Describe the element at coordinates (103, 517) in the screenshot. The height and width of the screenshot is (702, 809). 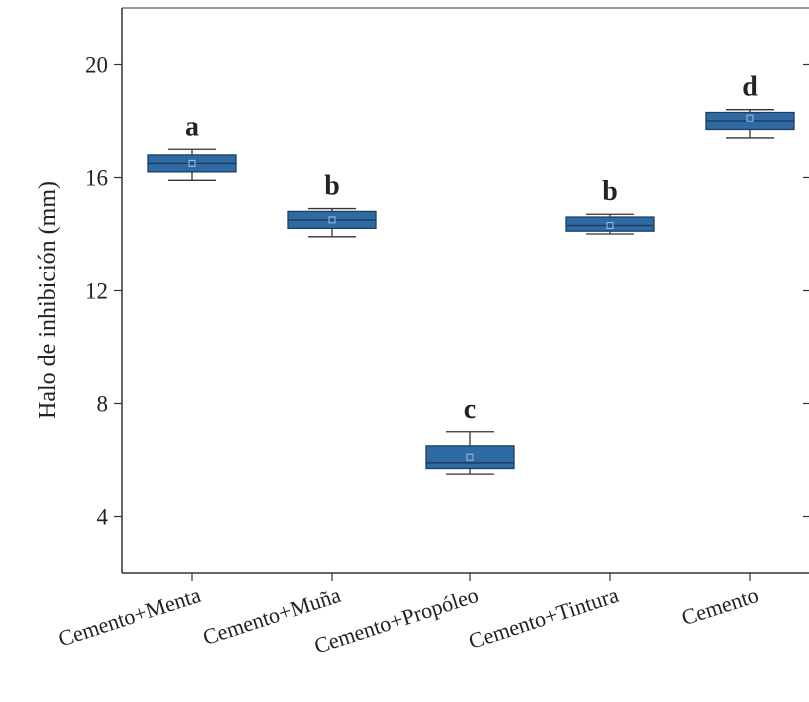
I see `y-tick-label: 4` at that location.